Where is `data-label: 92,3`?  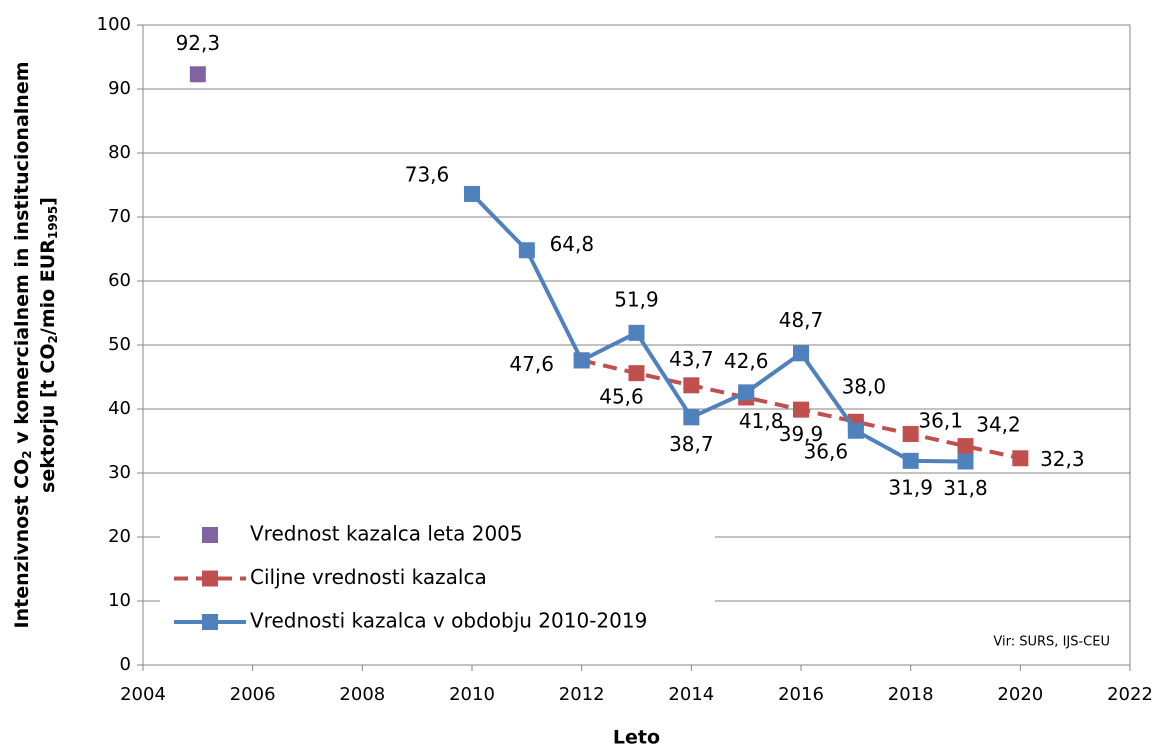 data-label: 92,3 is located at coordinates (198, 43).